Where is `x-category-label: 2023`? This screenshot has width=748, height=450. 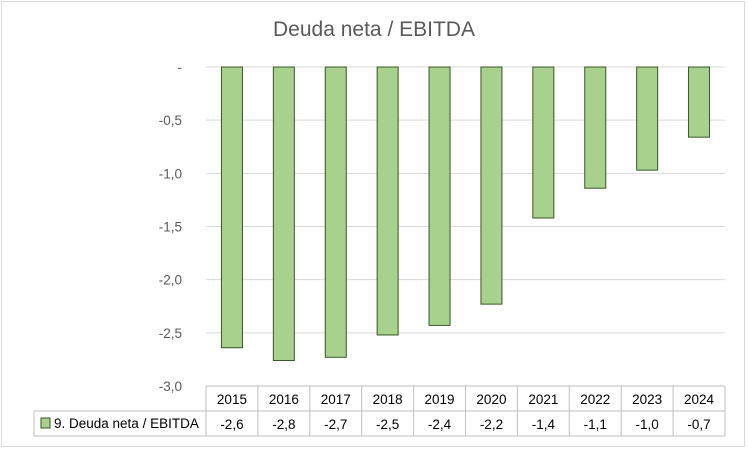 x-category-label: 2023 is located at coordinates (647, 399).